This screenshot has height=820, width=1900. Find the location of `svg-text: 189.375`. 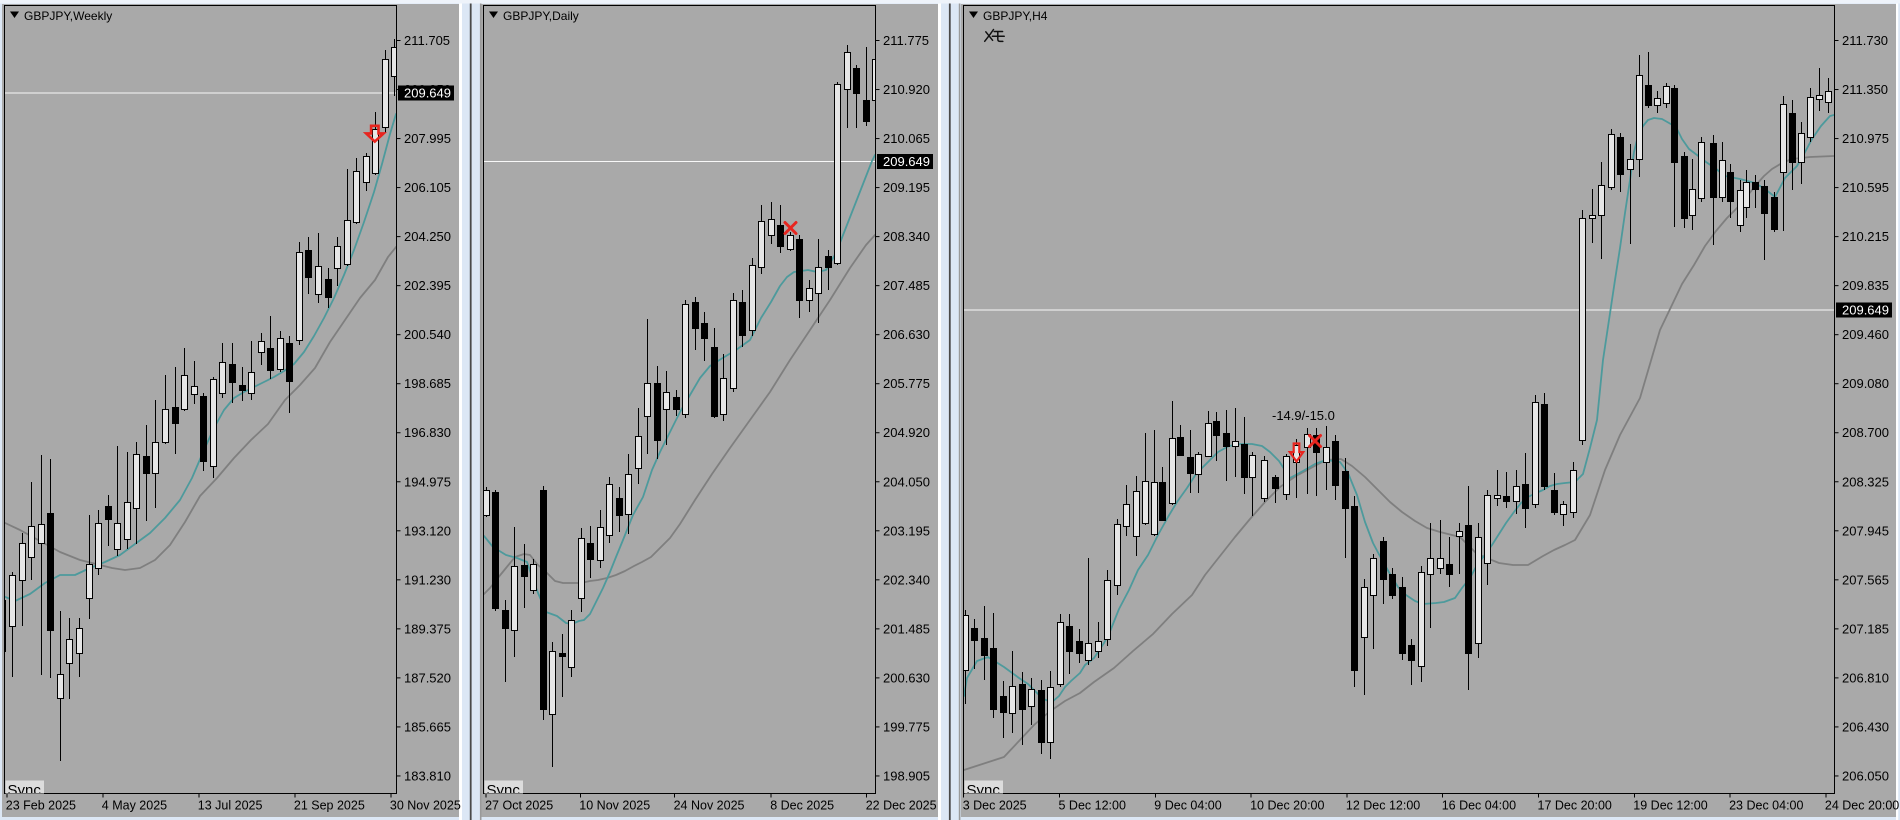

svg-text: 189.375 is located at coordinates (427, 628).